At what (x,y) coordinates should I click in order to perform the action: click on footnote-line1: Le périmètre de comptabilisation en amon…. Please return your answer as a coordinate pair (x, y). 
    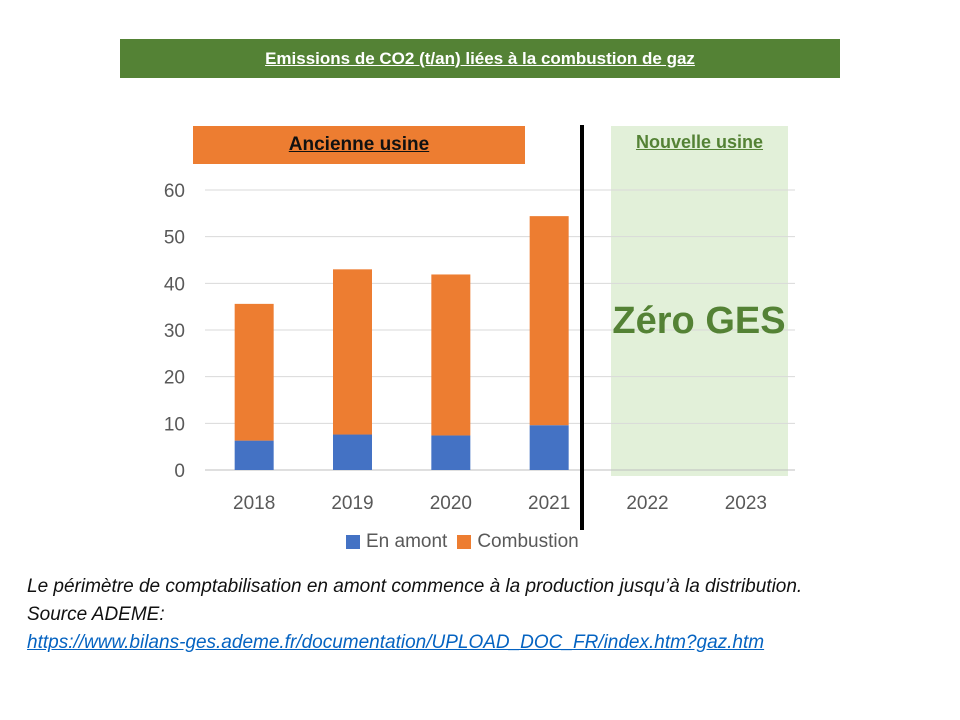
    Looking at the image, I should click on (415, 586).